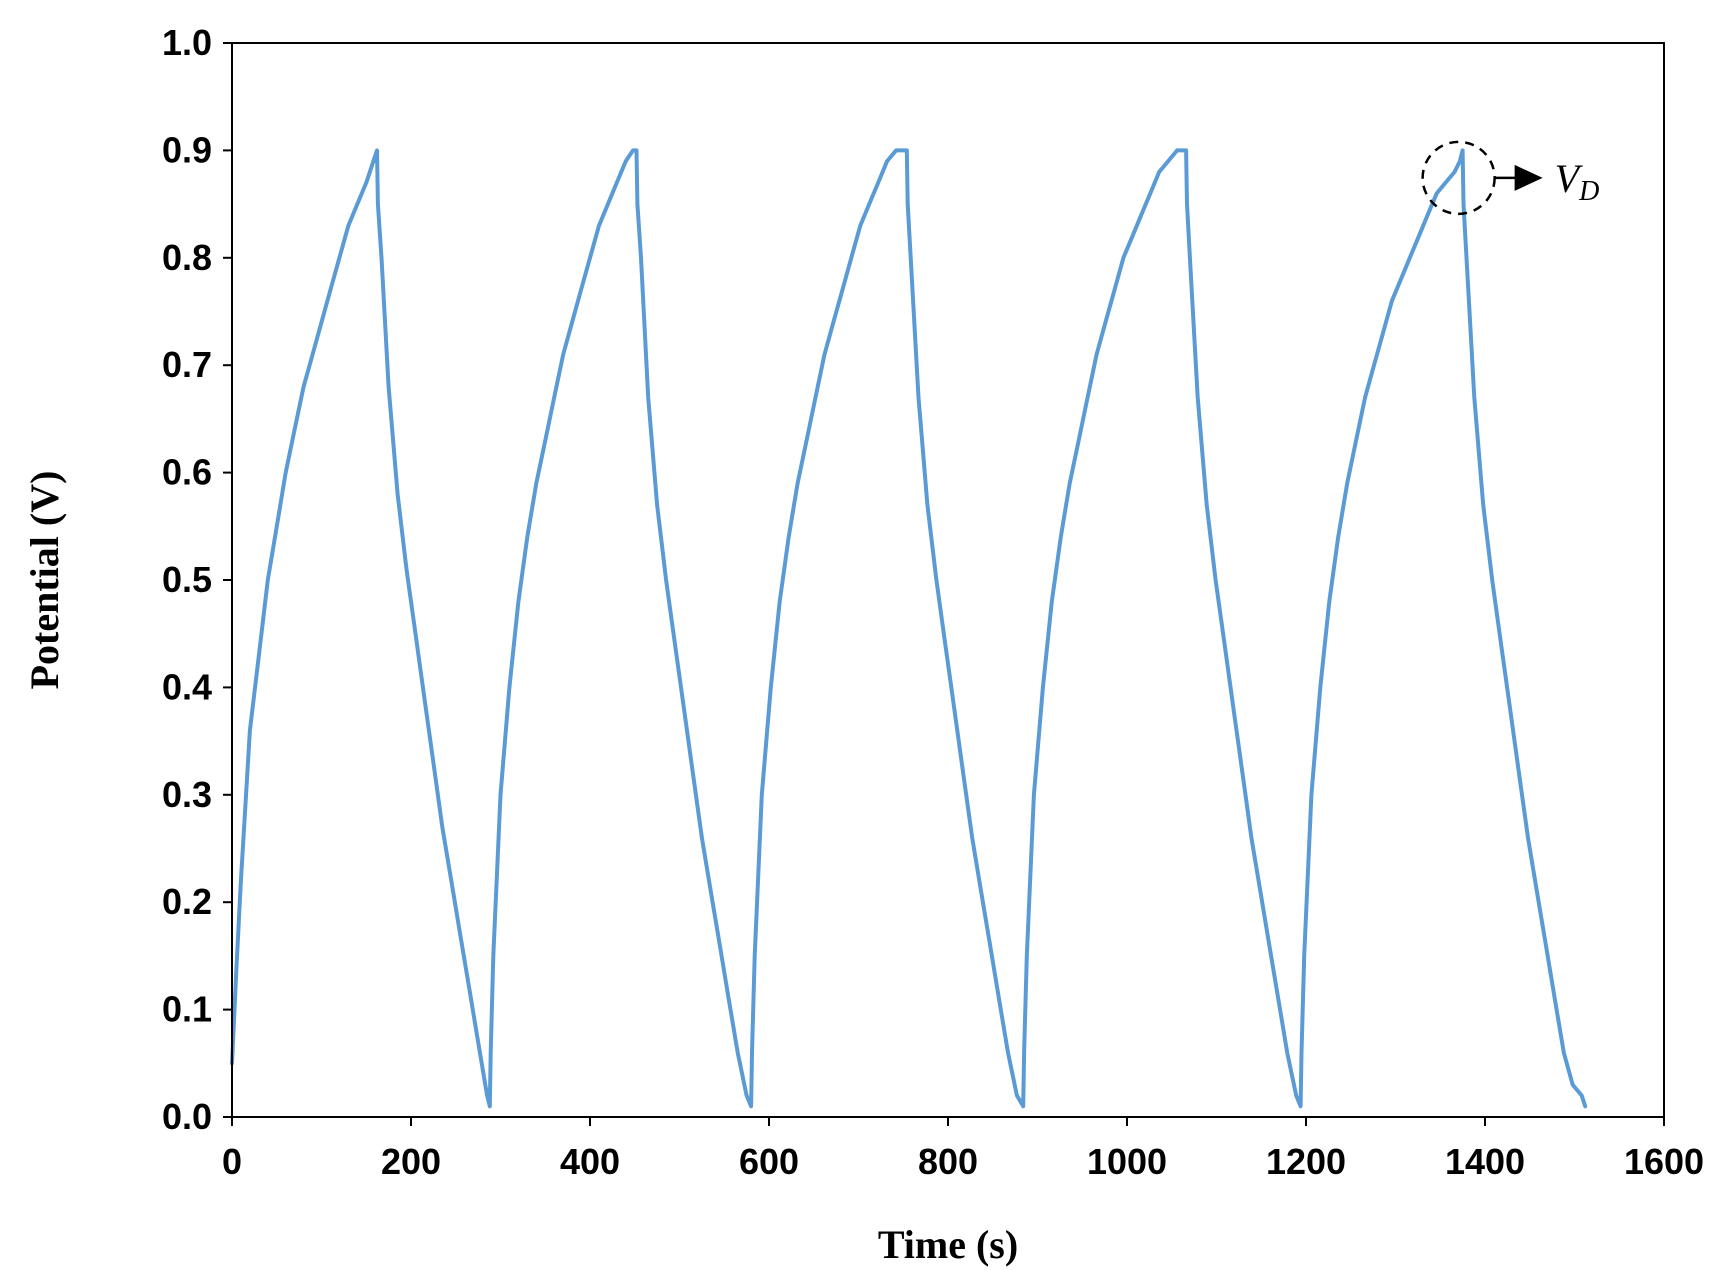 The width and height of the screenshot is (1714, 1270). Describe the element at coordinates (187, 149) in the screenshot. I see `y-tick-label: 0.9` at that location.